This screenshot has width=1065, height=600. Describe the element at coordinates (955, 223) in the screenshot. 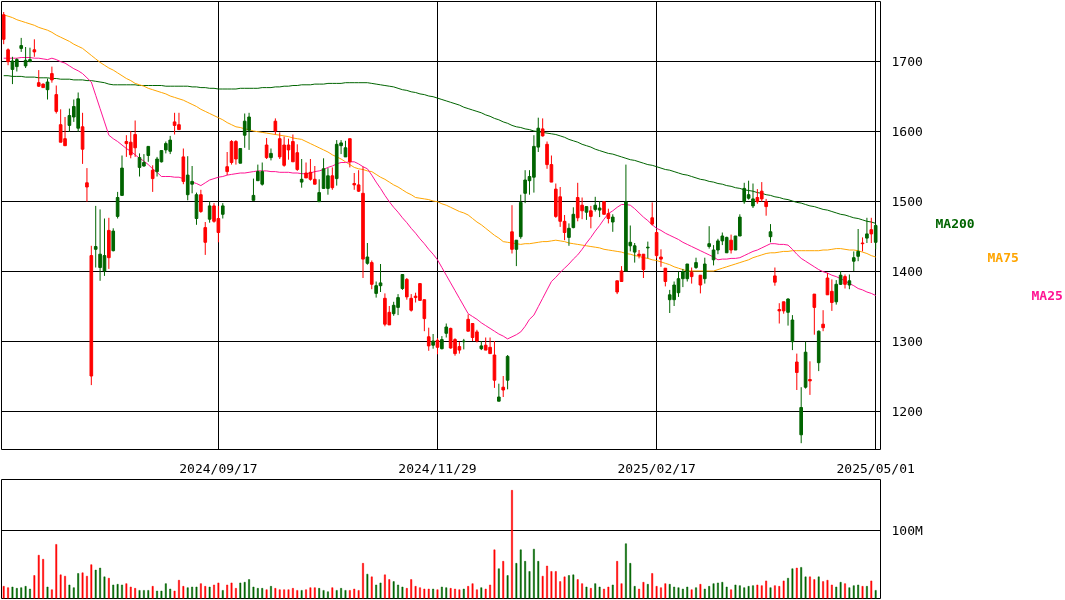

I see `text: MA200` at that location.